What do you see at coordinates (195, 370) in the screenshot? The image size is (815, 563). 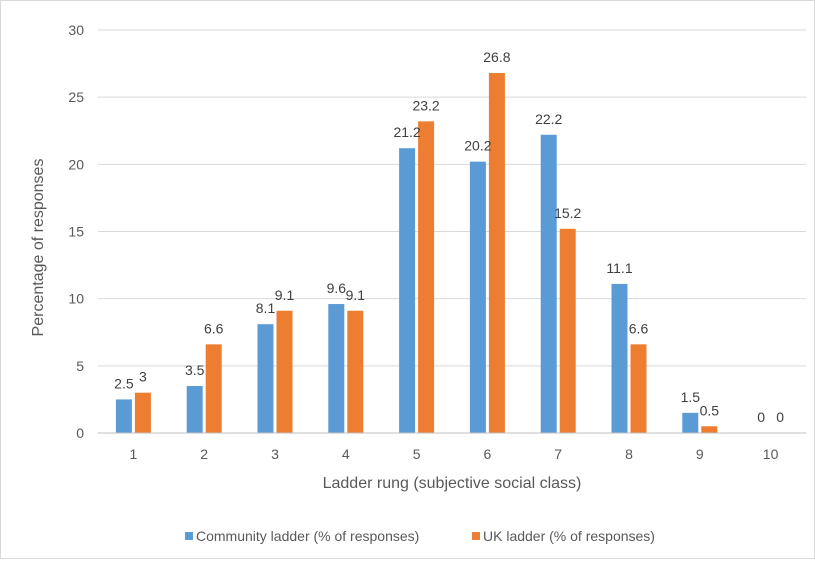 I see `data-label: 3.5` at bounding box center [195, 370].